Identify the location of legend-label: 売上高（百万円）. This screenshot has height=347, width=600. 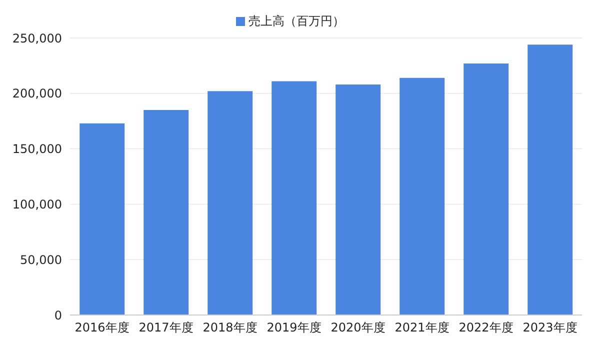
(296, 21).